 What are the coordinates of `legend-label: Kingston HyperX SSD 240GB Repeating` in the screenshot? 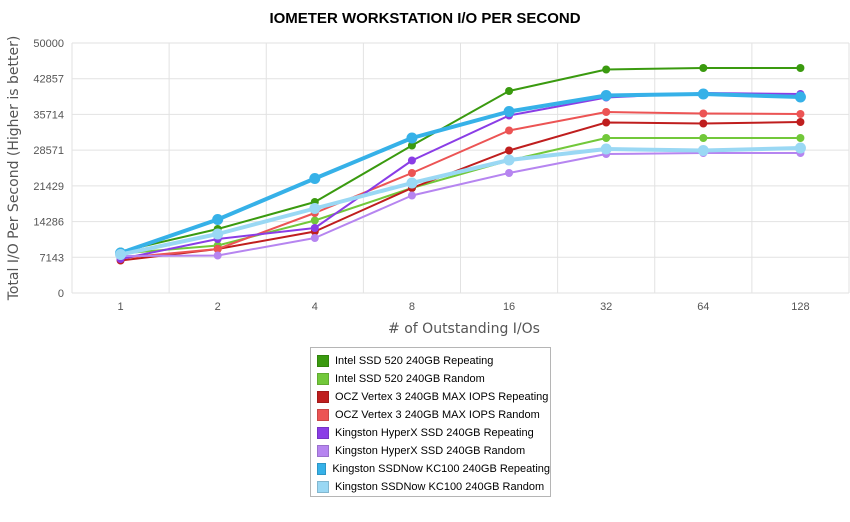 It's located at (434, 433).